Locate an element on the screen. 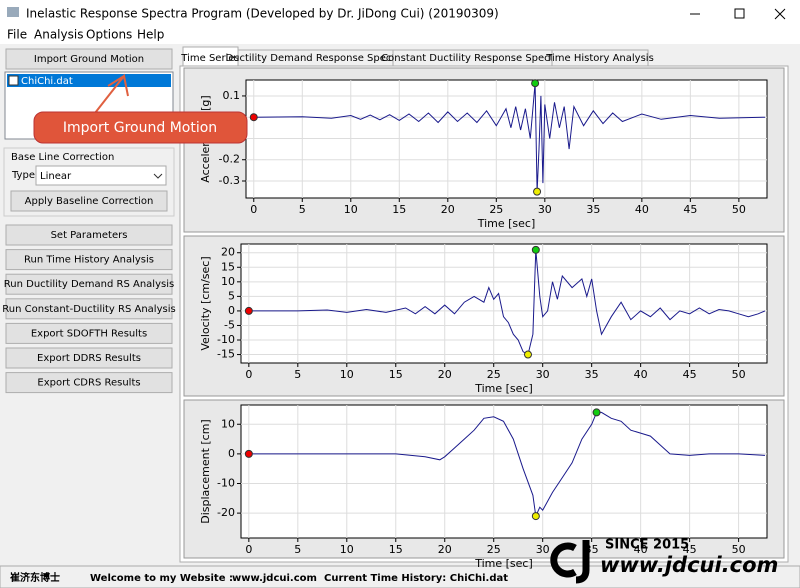 This screenshot has width=800, height=588. type-label: Type is located at coordinates (23, 175).